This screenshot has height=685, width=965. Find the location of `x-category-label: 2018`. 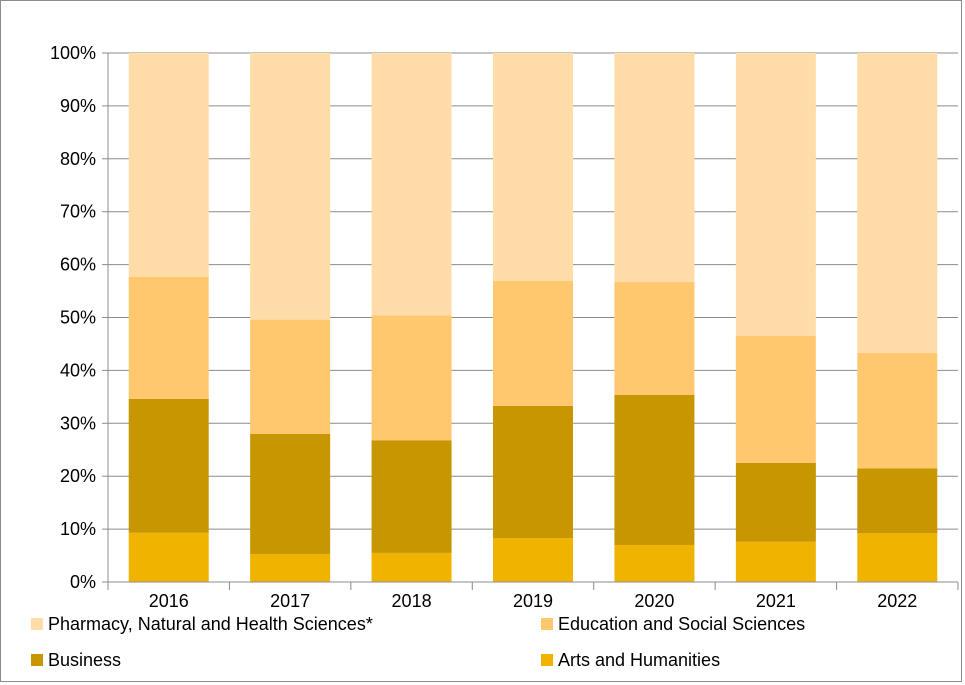

x-category-label: 2018 is located at coordinates (412, 601).